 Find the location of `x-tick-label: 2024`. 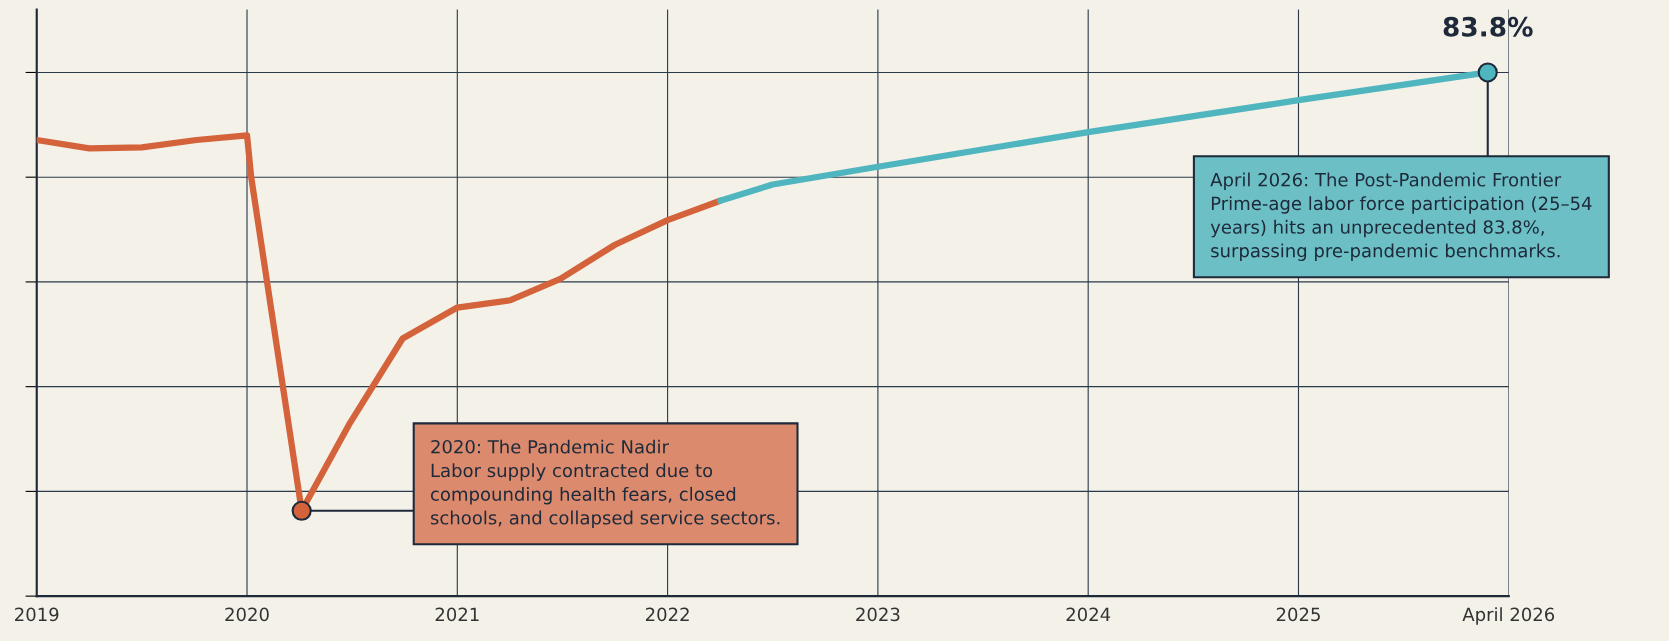

x-tick-label: 2024 is located at coordinates (1088, 614).